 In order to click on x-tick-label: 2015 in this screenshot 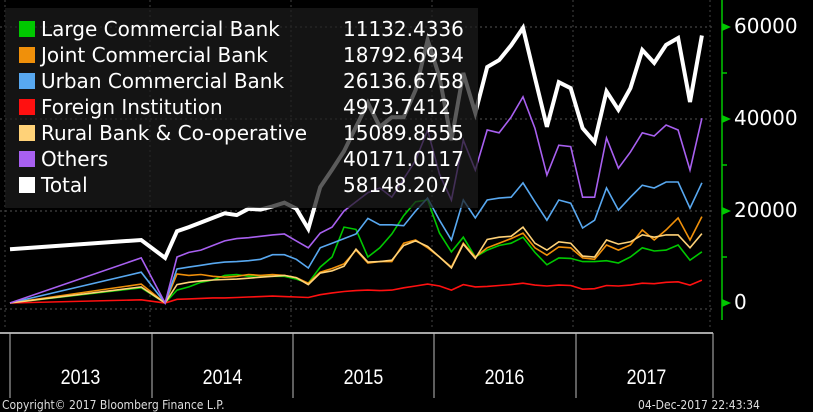, I will do `click(363, 377)`.